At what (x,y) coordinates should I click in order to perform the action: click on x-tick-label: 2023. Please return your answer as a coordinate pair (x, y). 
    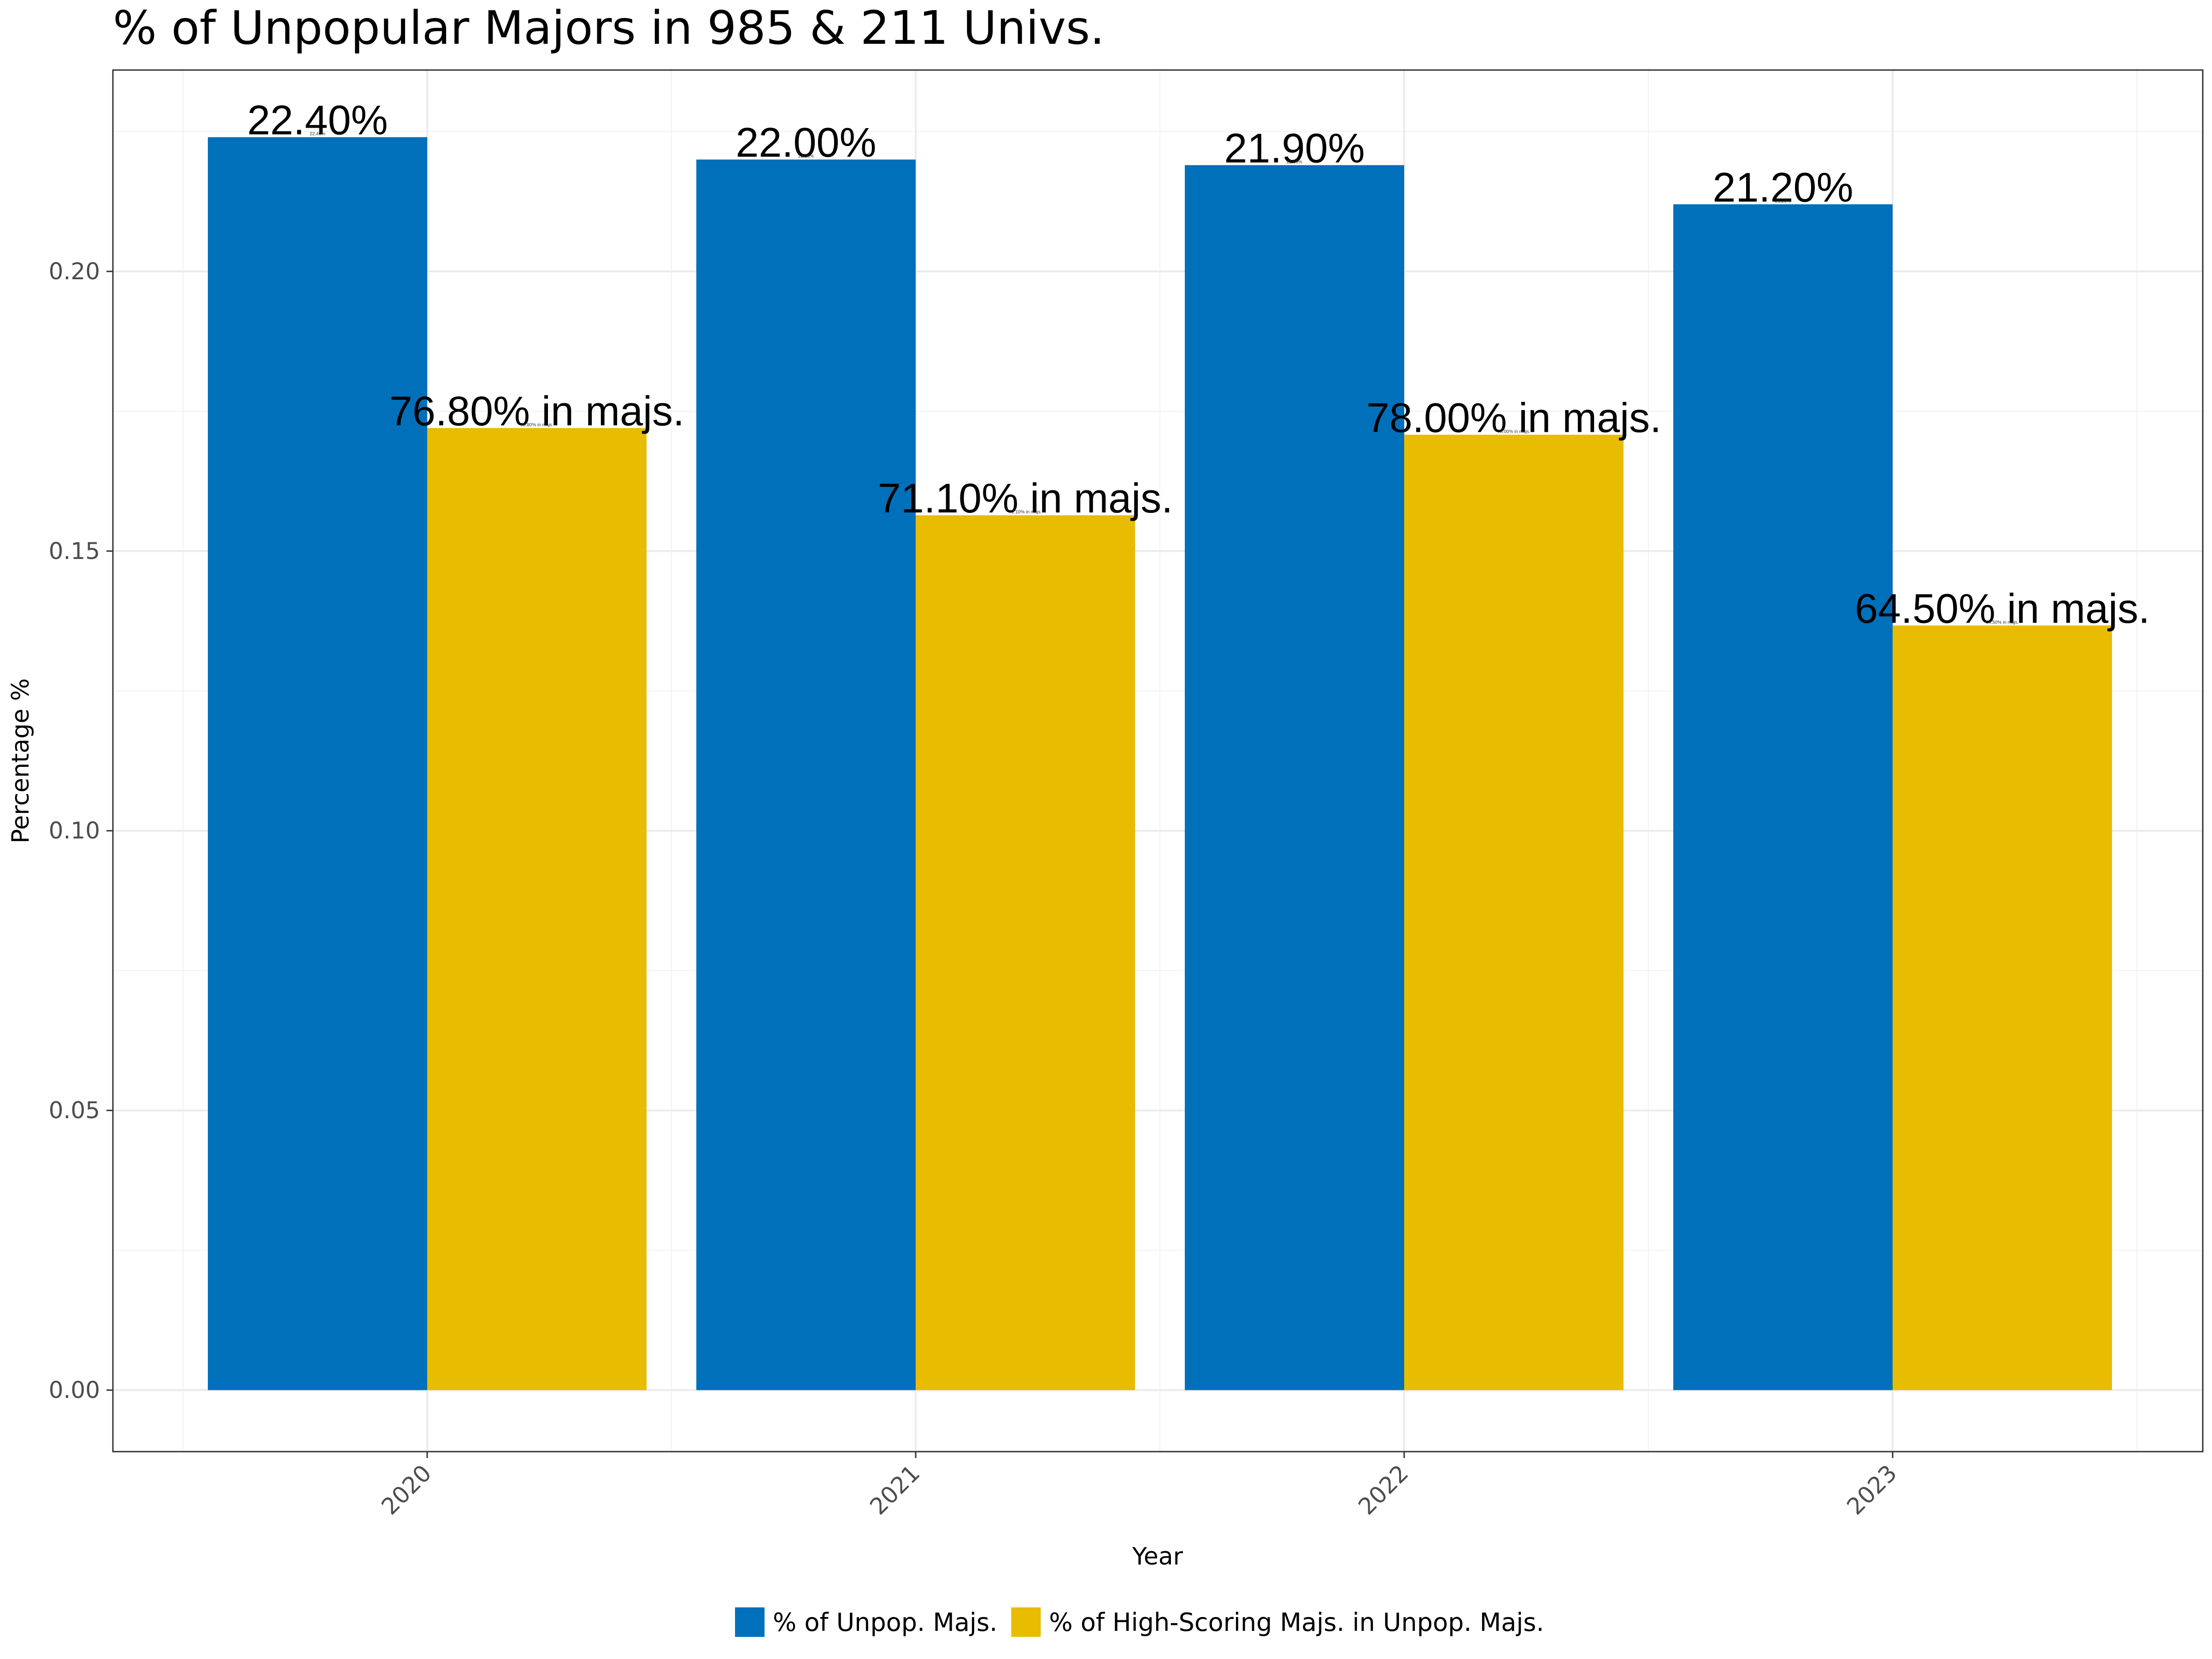
    Looking at the image, I should click on (1871, 1489).